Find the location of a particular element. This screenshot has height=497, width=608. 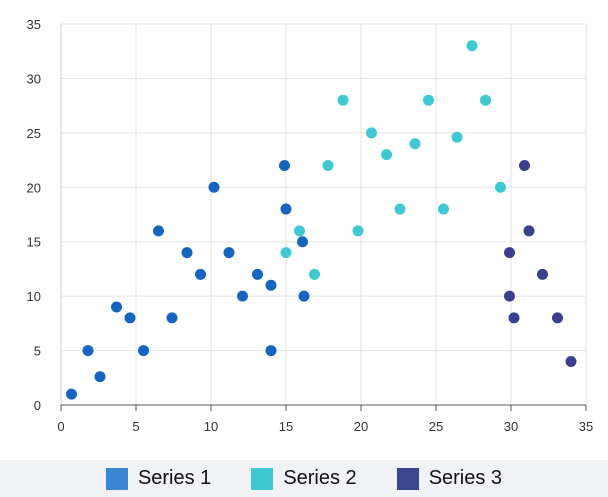

y-tick-label: 35 is located at coordinates (34, 24).